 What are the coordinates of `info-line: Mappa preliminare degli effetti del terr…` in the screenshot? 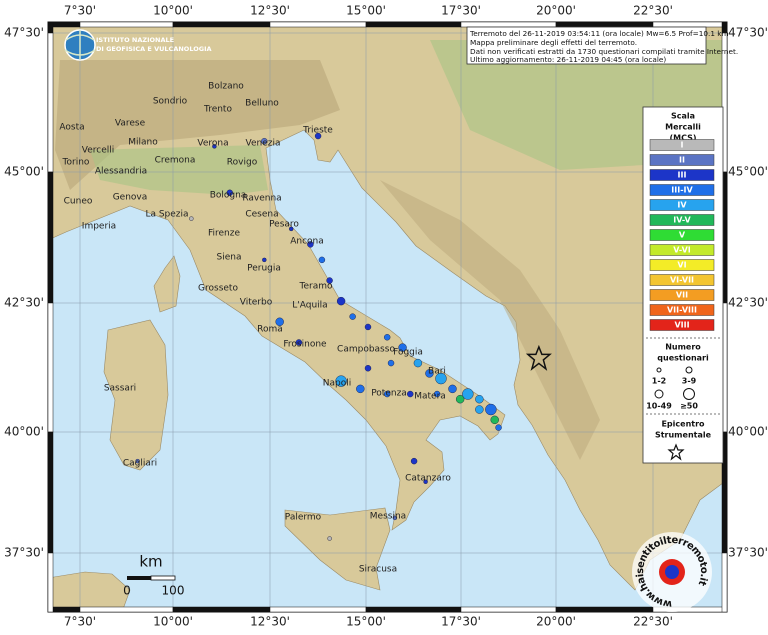 It's located at (553, 42).